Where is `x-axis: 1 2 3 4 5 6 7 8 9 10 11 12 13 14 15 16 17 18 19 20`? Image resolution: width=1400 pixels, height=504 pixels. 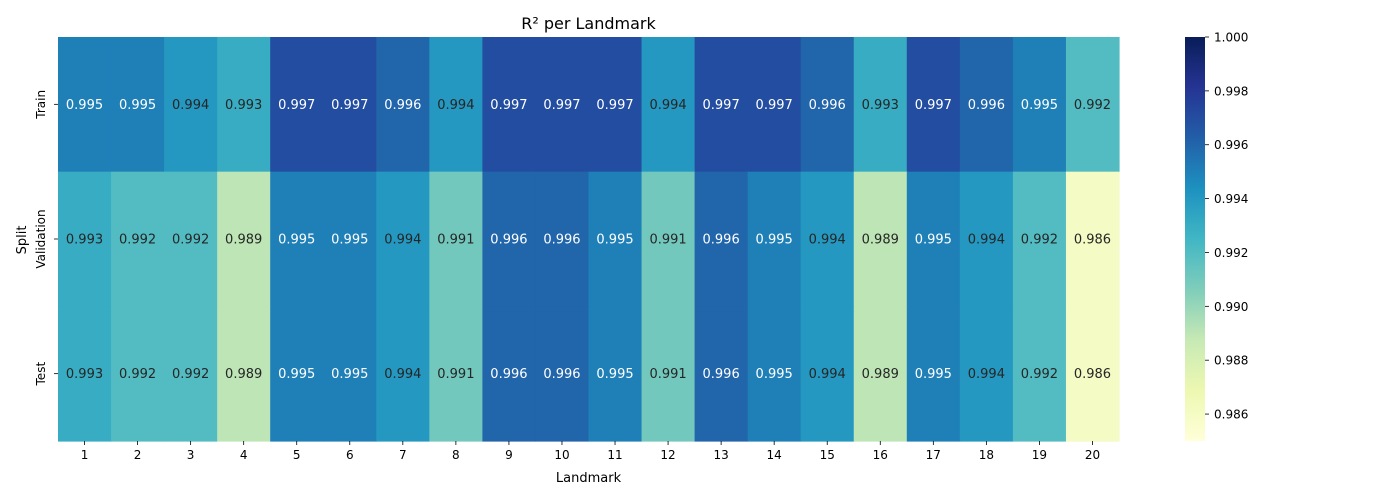
x-axis: 1 2 3 4 5 6 7 8 9 10 11 12 13 14 15 16 17 18 19 20 is located at coordinates (590, 451).